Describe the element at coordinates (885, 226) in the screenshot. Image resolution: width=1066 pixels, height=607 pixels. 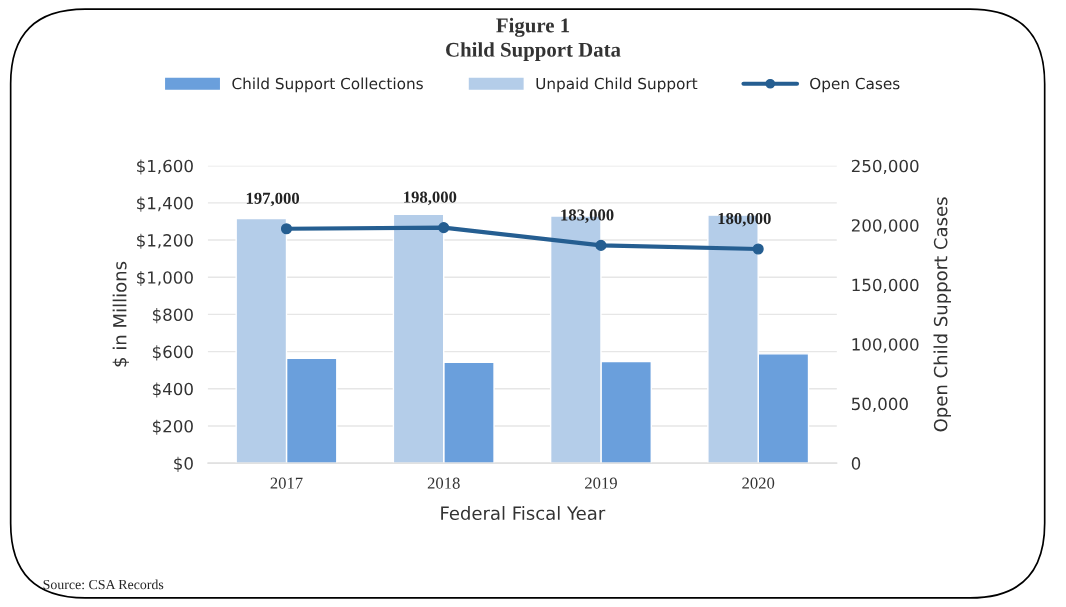
I see `y2-tick-label: 200,000` at that location.